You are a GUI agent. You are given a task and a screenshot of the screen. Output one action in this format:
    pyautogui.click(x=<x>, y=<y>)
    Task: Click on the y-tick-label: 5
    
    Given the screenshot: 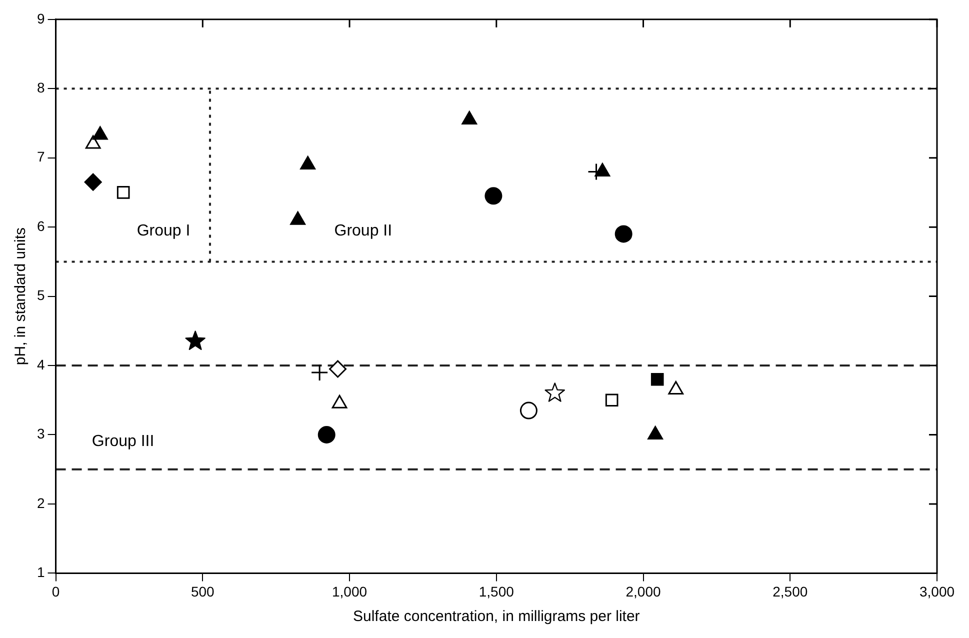 What is the action you would take?
    pyautogui.click(x=40, y=295)
    